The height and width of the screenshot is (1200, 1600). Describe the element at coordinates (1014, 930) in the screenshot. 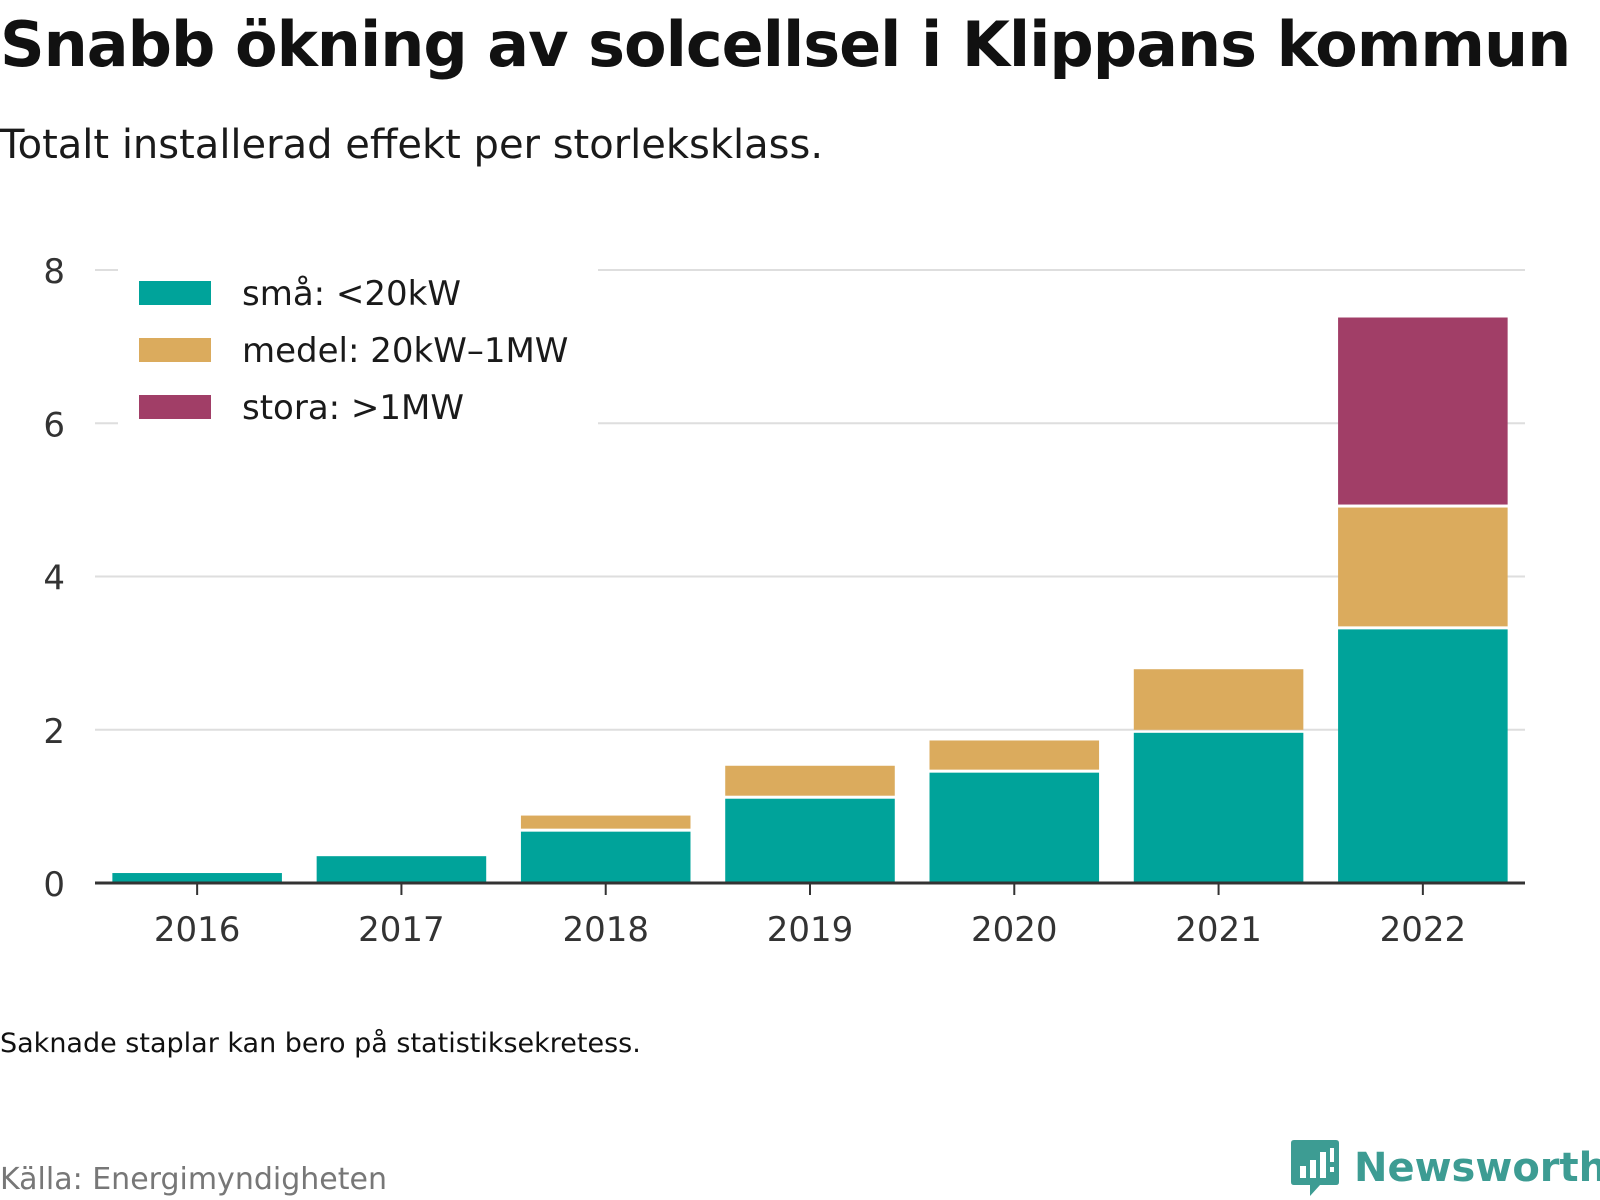

I see `x-tick-label: 2020` at that location.